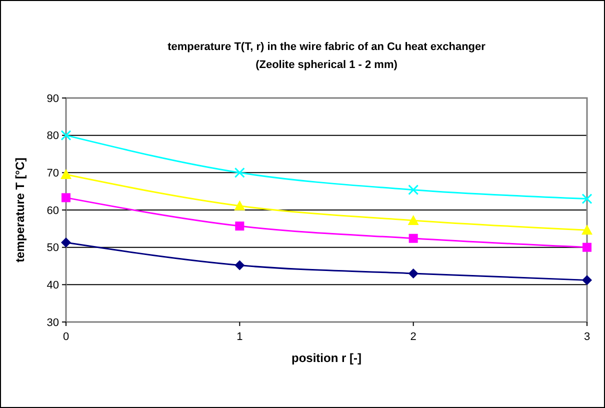 This screenshot has width=605, height=408. I want to click on y-tick-label: 60, so click(52, 210).